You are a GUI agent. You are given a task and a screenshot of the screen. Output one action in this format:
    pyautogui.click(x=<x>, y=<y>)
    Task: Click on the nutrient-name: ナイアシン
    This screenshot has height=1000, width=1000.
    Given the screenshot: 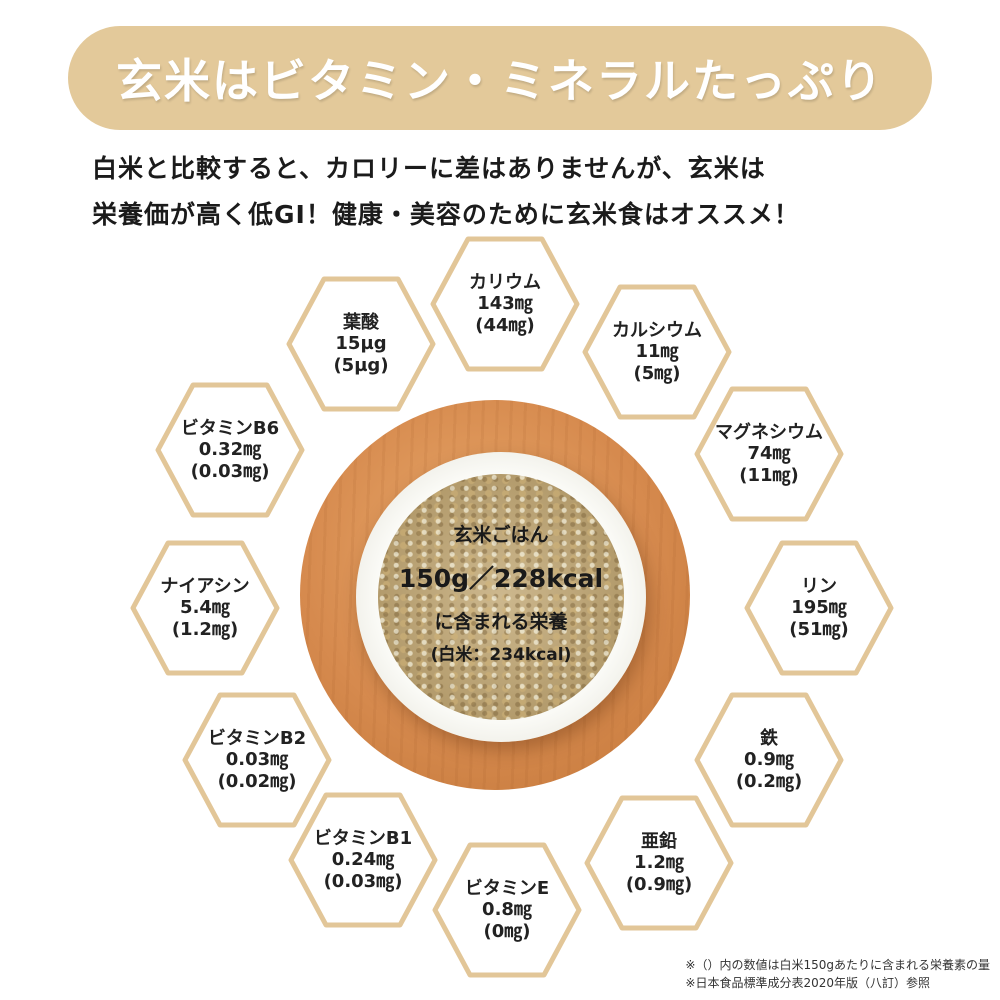 What is the action you would take?
    pyautogui.click(x=205, y=586)
    